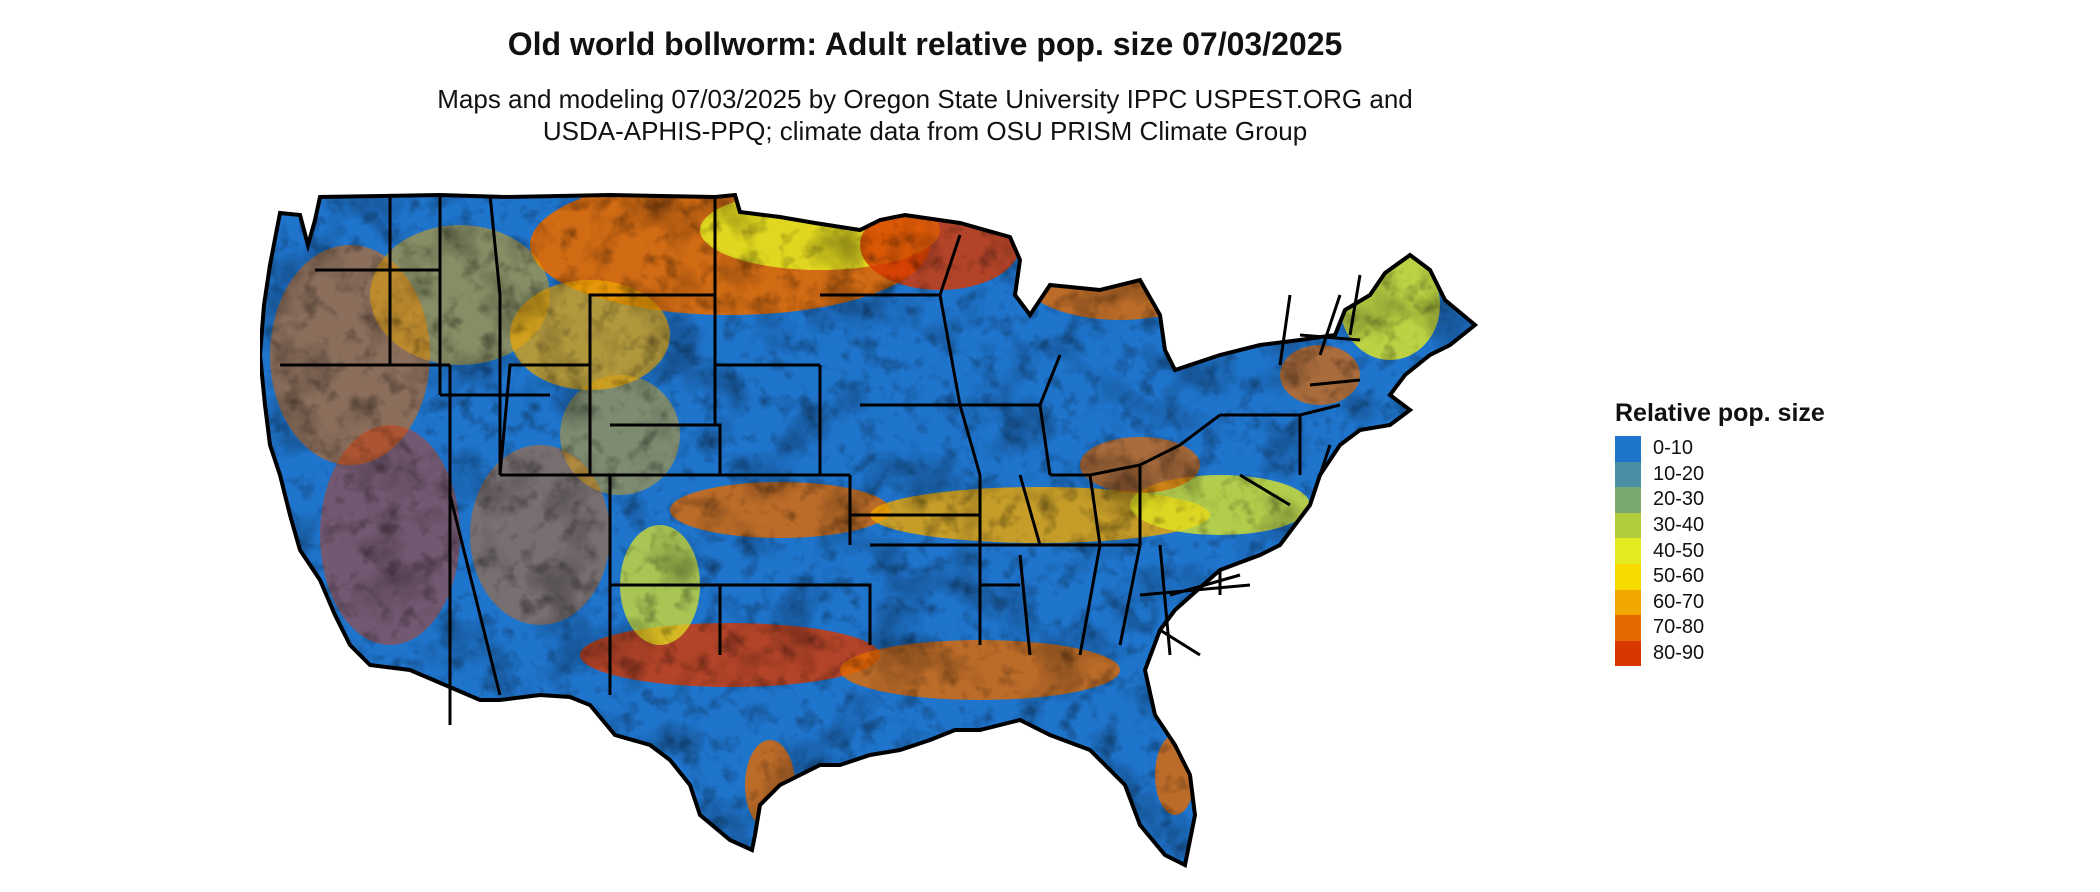 The image size is (2100, 892). I want to click on legend-label: 20-30, so click(1679, 499).